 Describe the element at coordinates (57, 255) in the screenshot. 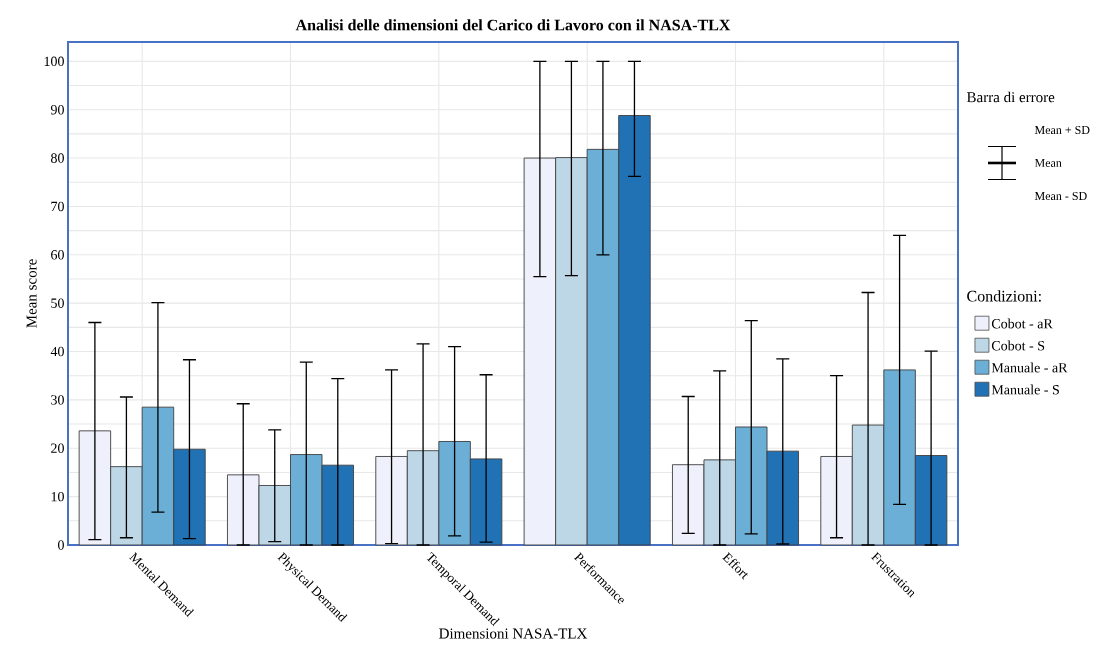

I see `y-tick-label: 60` at that location.